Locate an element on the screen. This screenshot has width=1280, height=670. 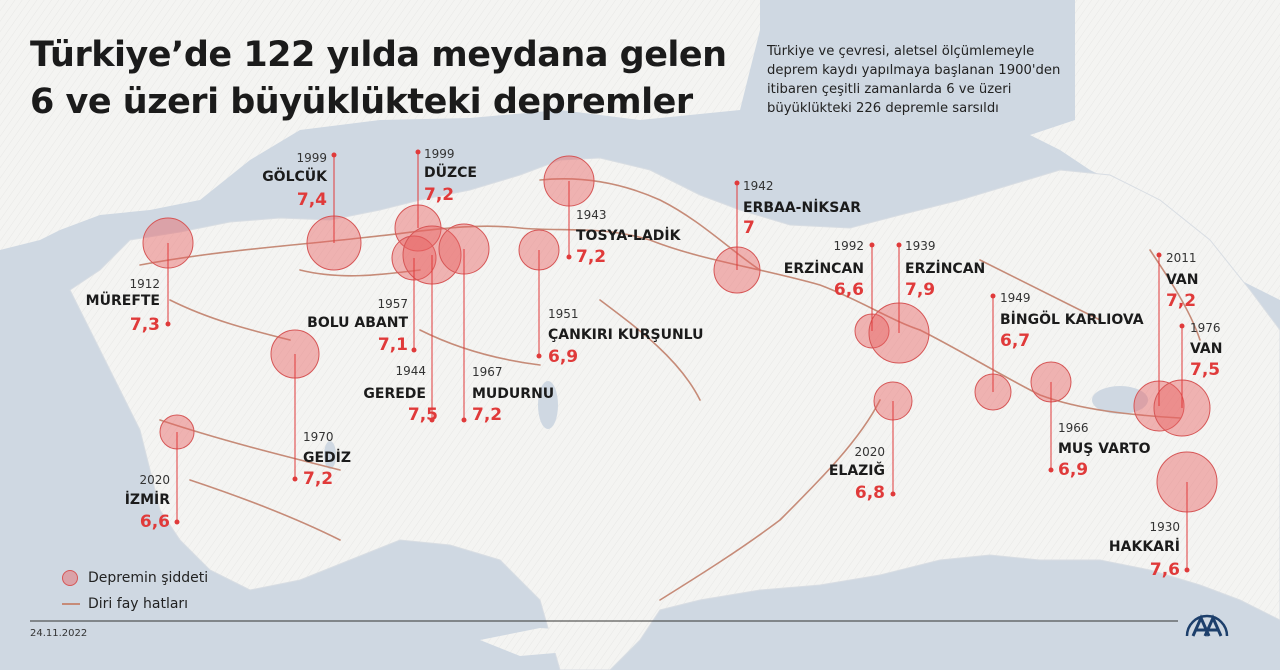
intro-line: büyüklükteki 226 depremle sarsıldı is located at coordinates (883, 108).